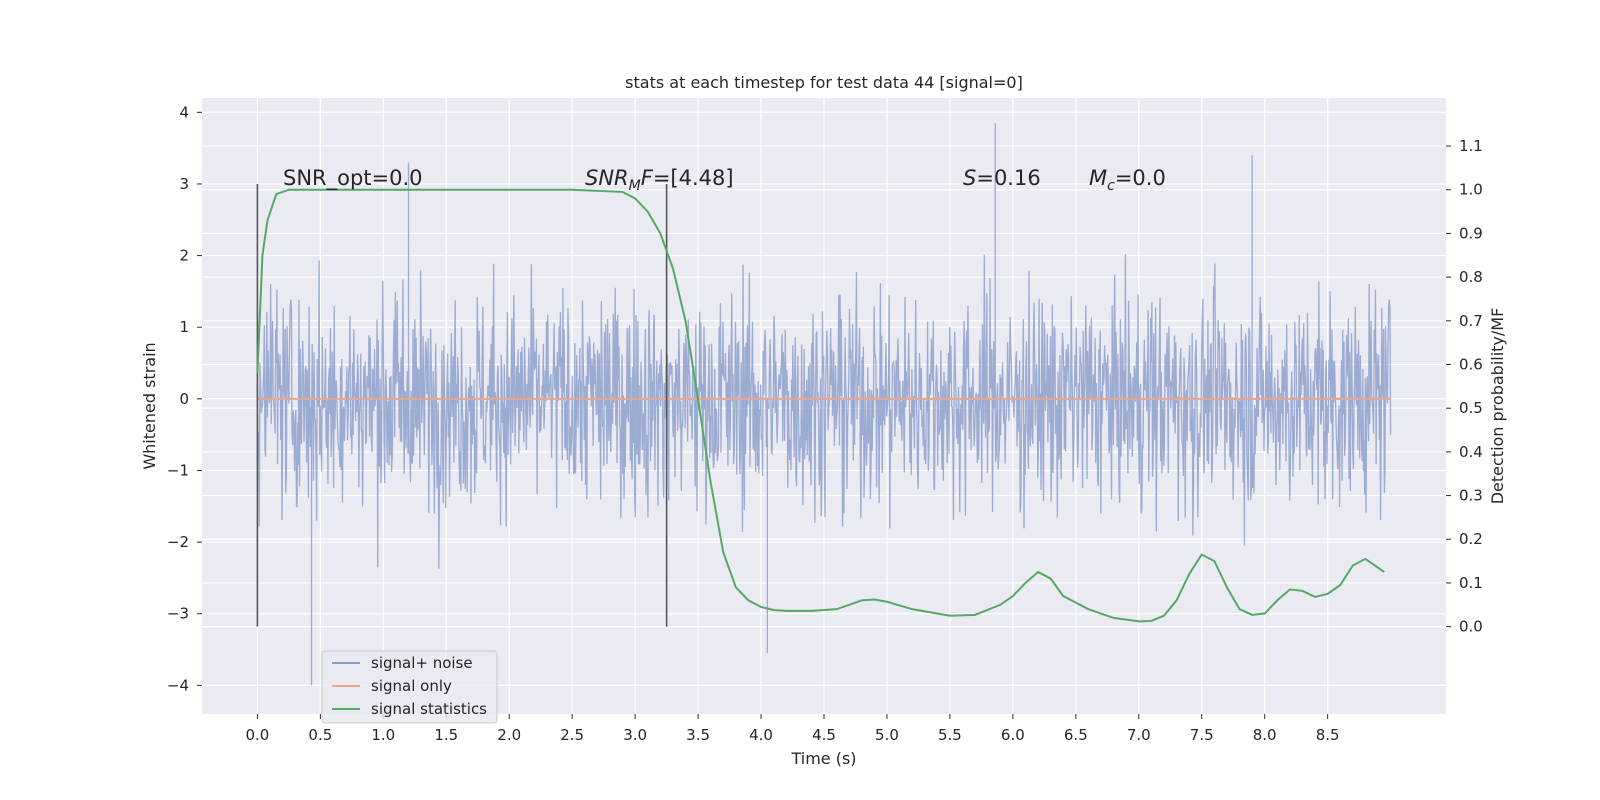 The width and height of the screenshot is (1600, 800). Describe the element at coordinates (1013, 735) in the screenshot. I see `x-tick-label: 6.0` at that location.